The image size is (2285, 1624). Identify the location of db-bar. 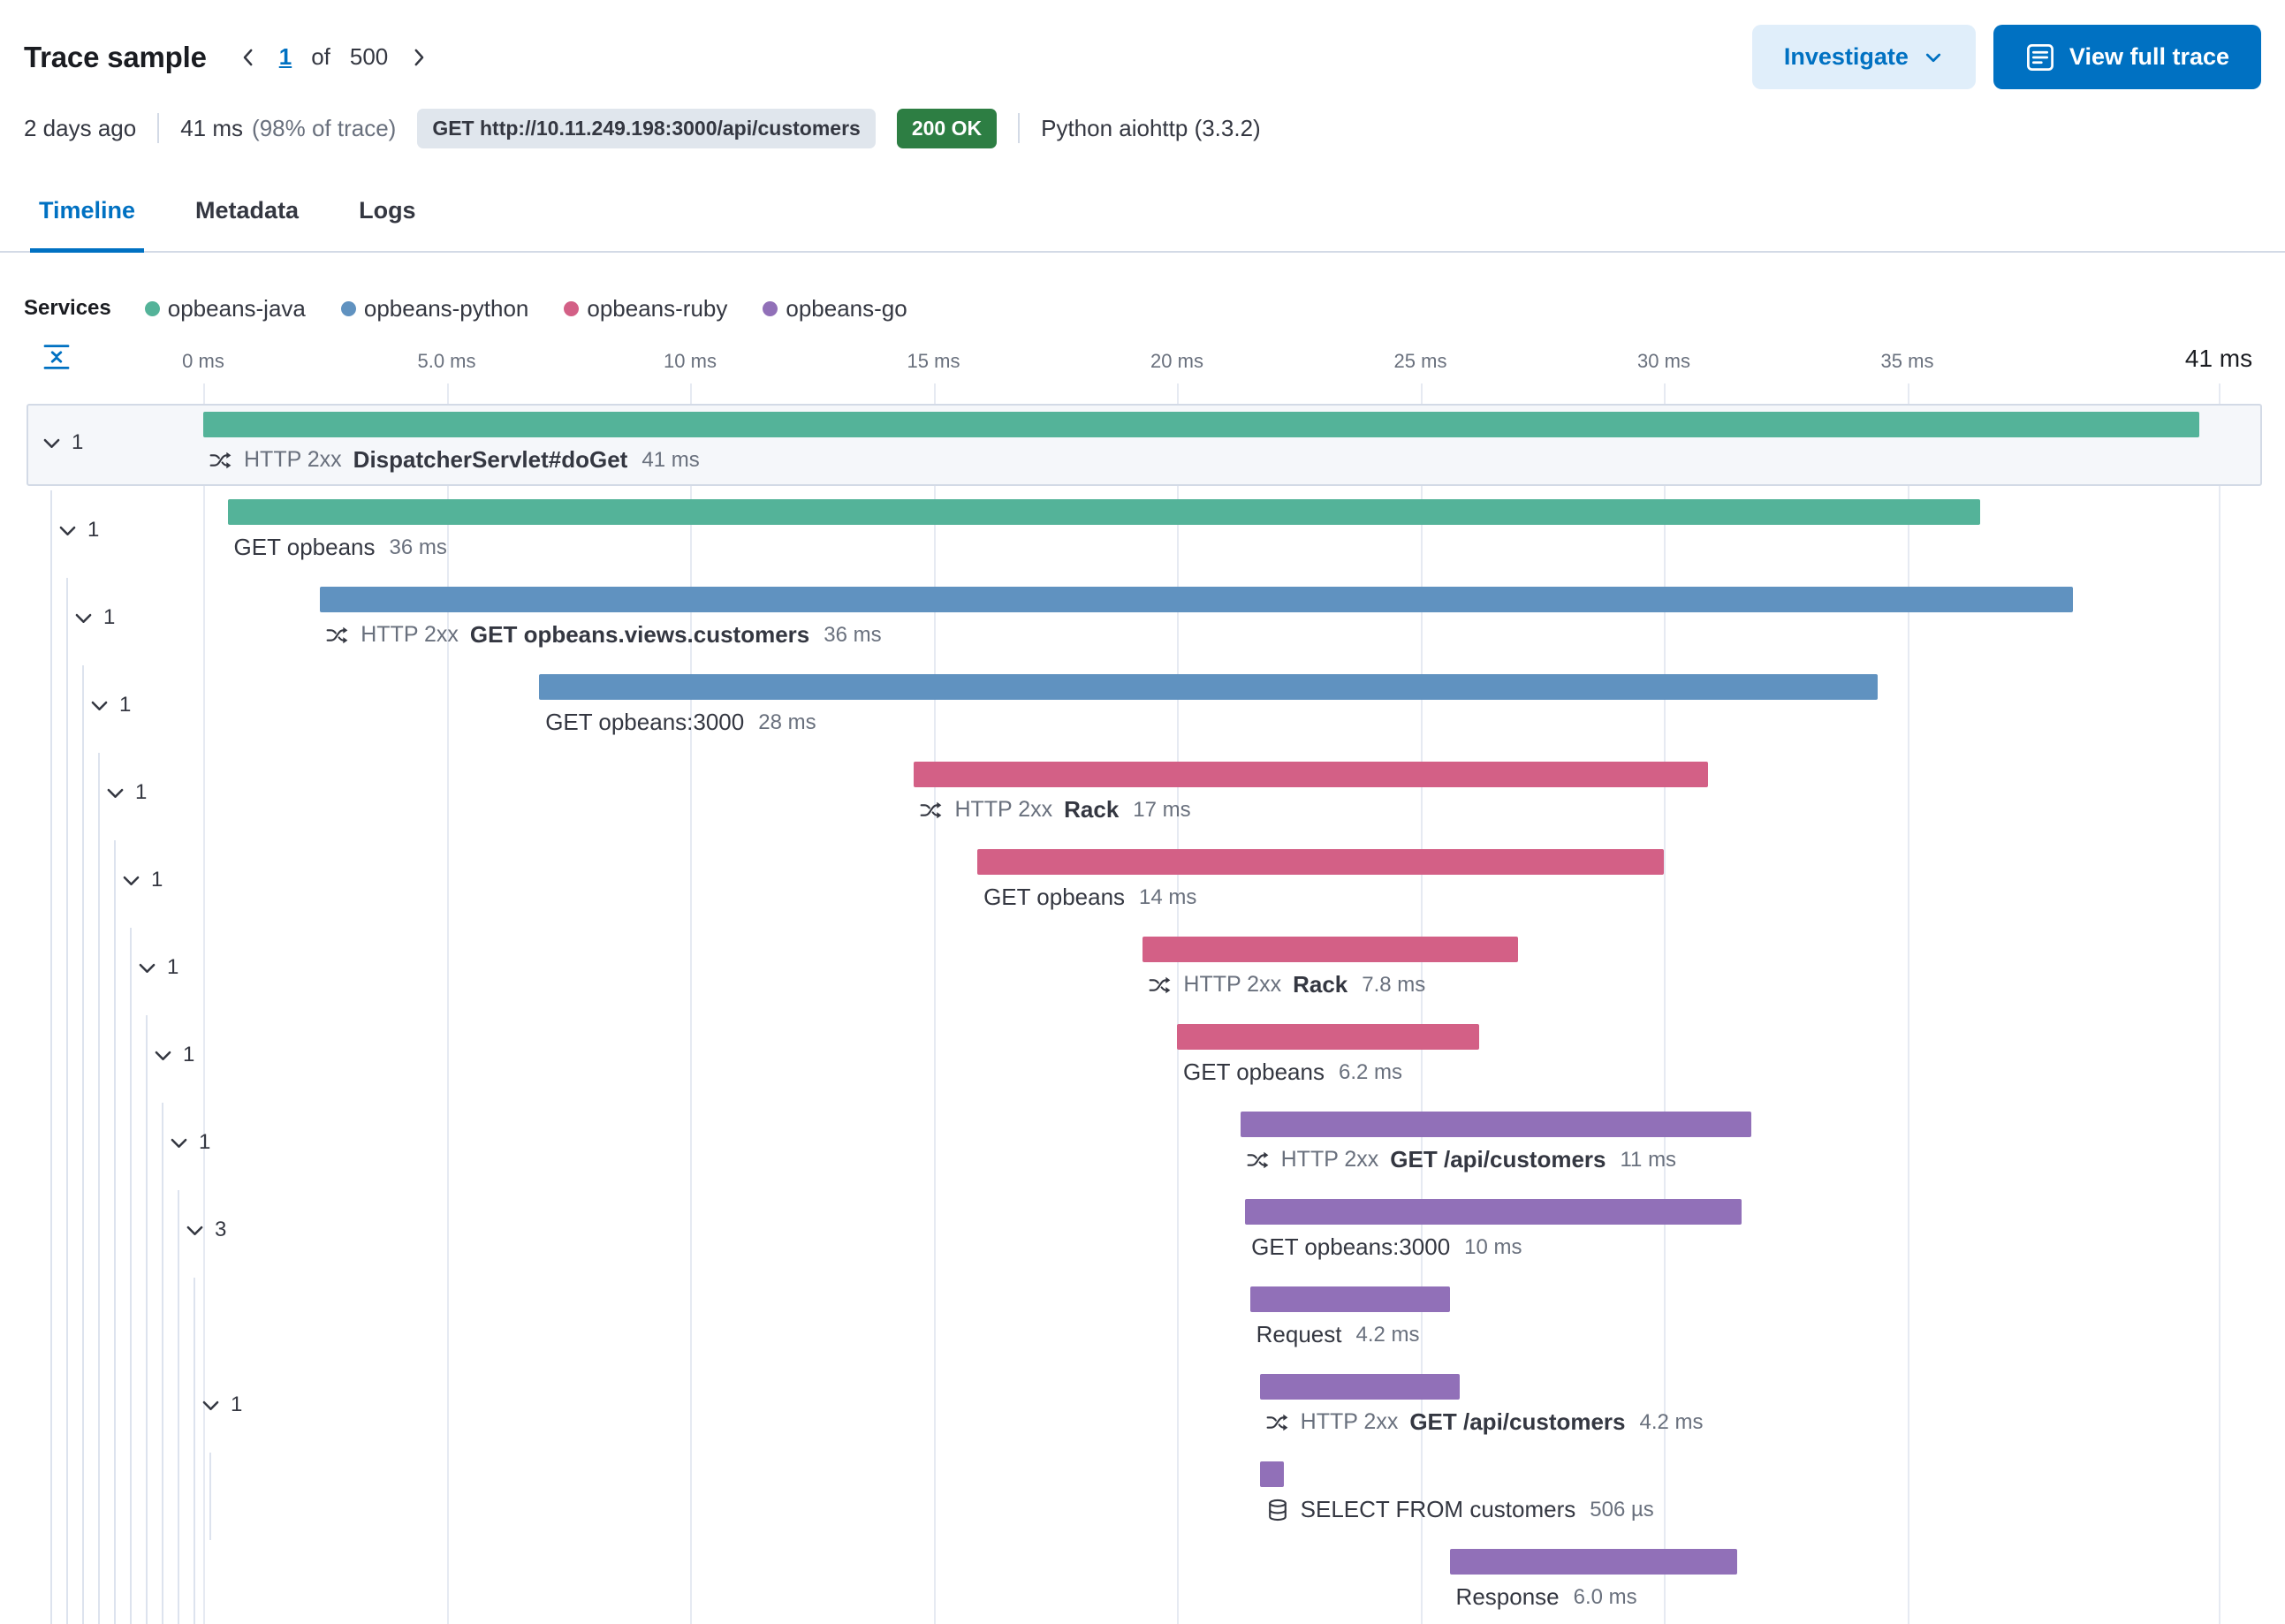
(1272, 1474).